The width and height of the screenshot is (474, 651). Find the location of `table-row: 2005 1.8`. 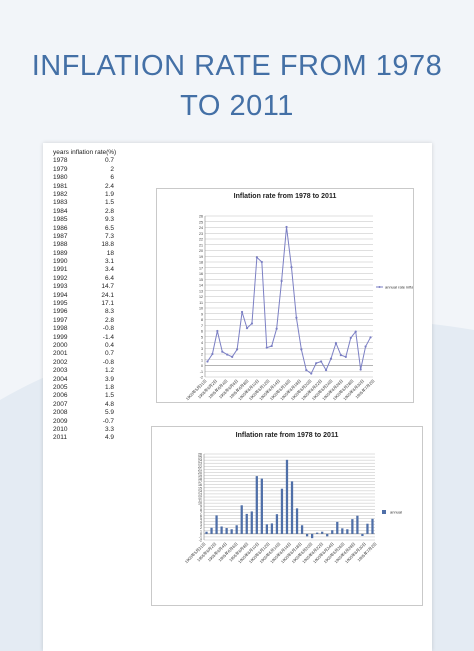

table-row: 2005 1.8 is located at coordinates (83, 388).